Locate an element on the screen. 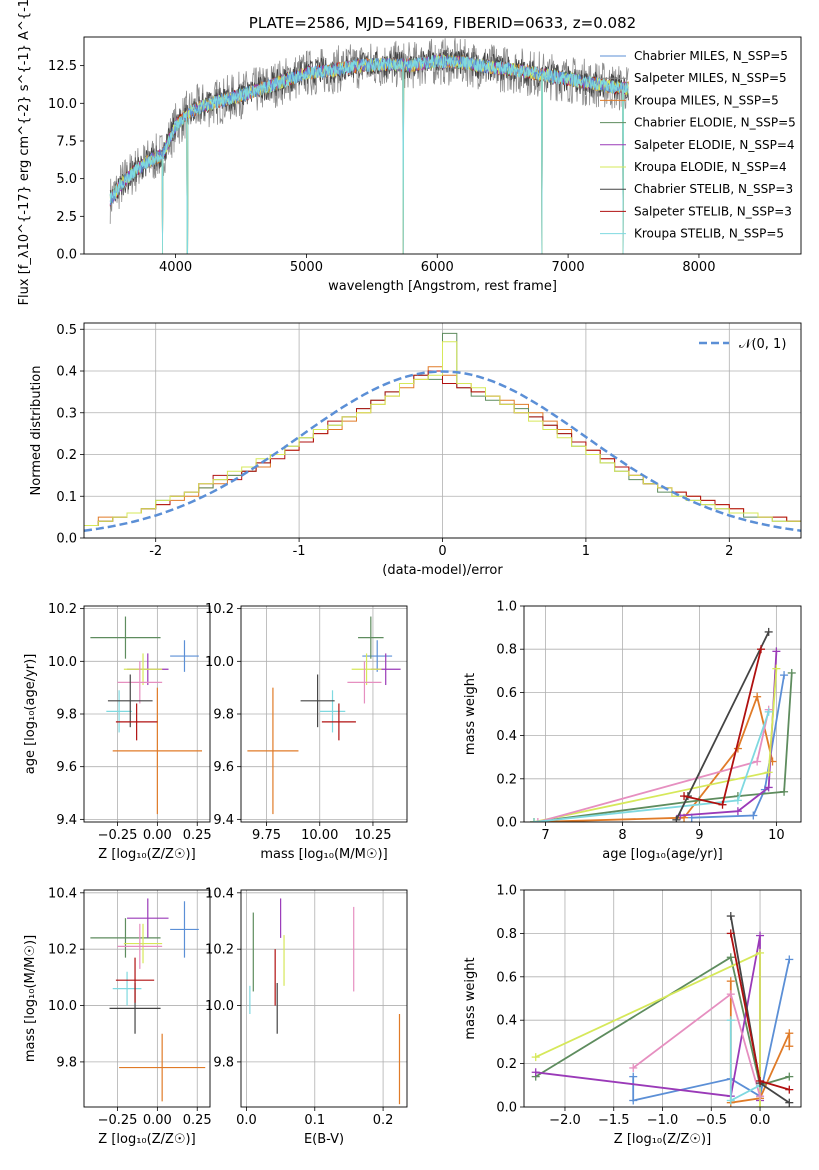  tick-label-x: 10 is located at coordinates (776, 835).